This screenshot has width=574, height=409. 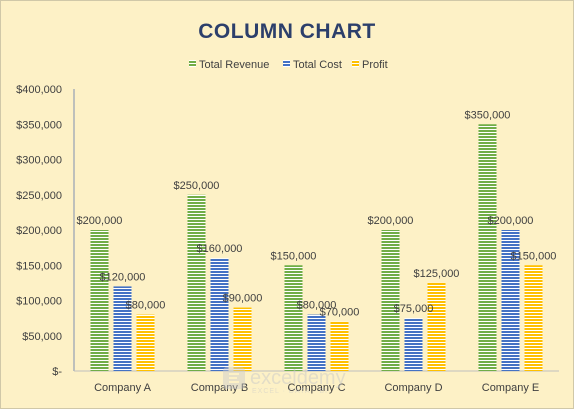 I want to click on watermark-text: exceldemy, so click(x=298, y=378).